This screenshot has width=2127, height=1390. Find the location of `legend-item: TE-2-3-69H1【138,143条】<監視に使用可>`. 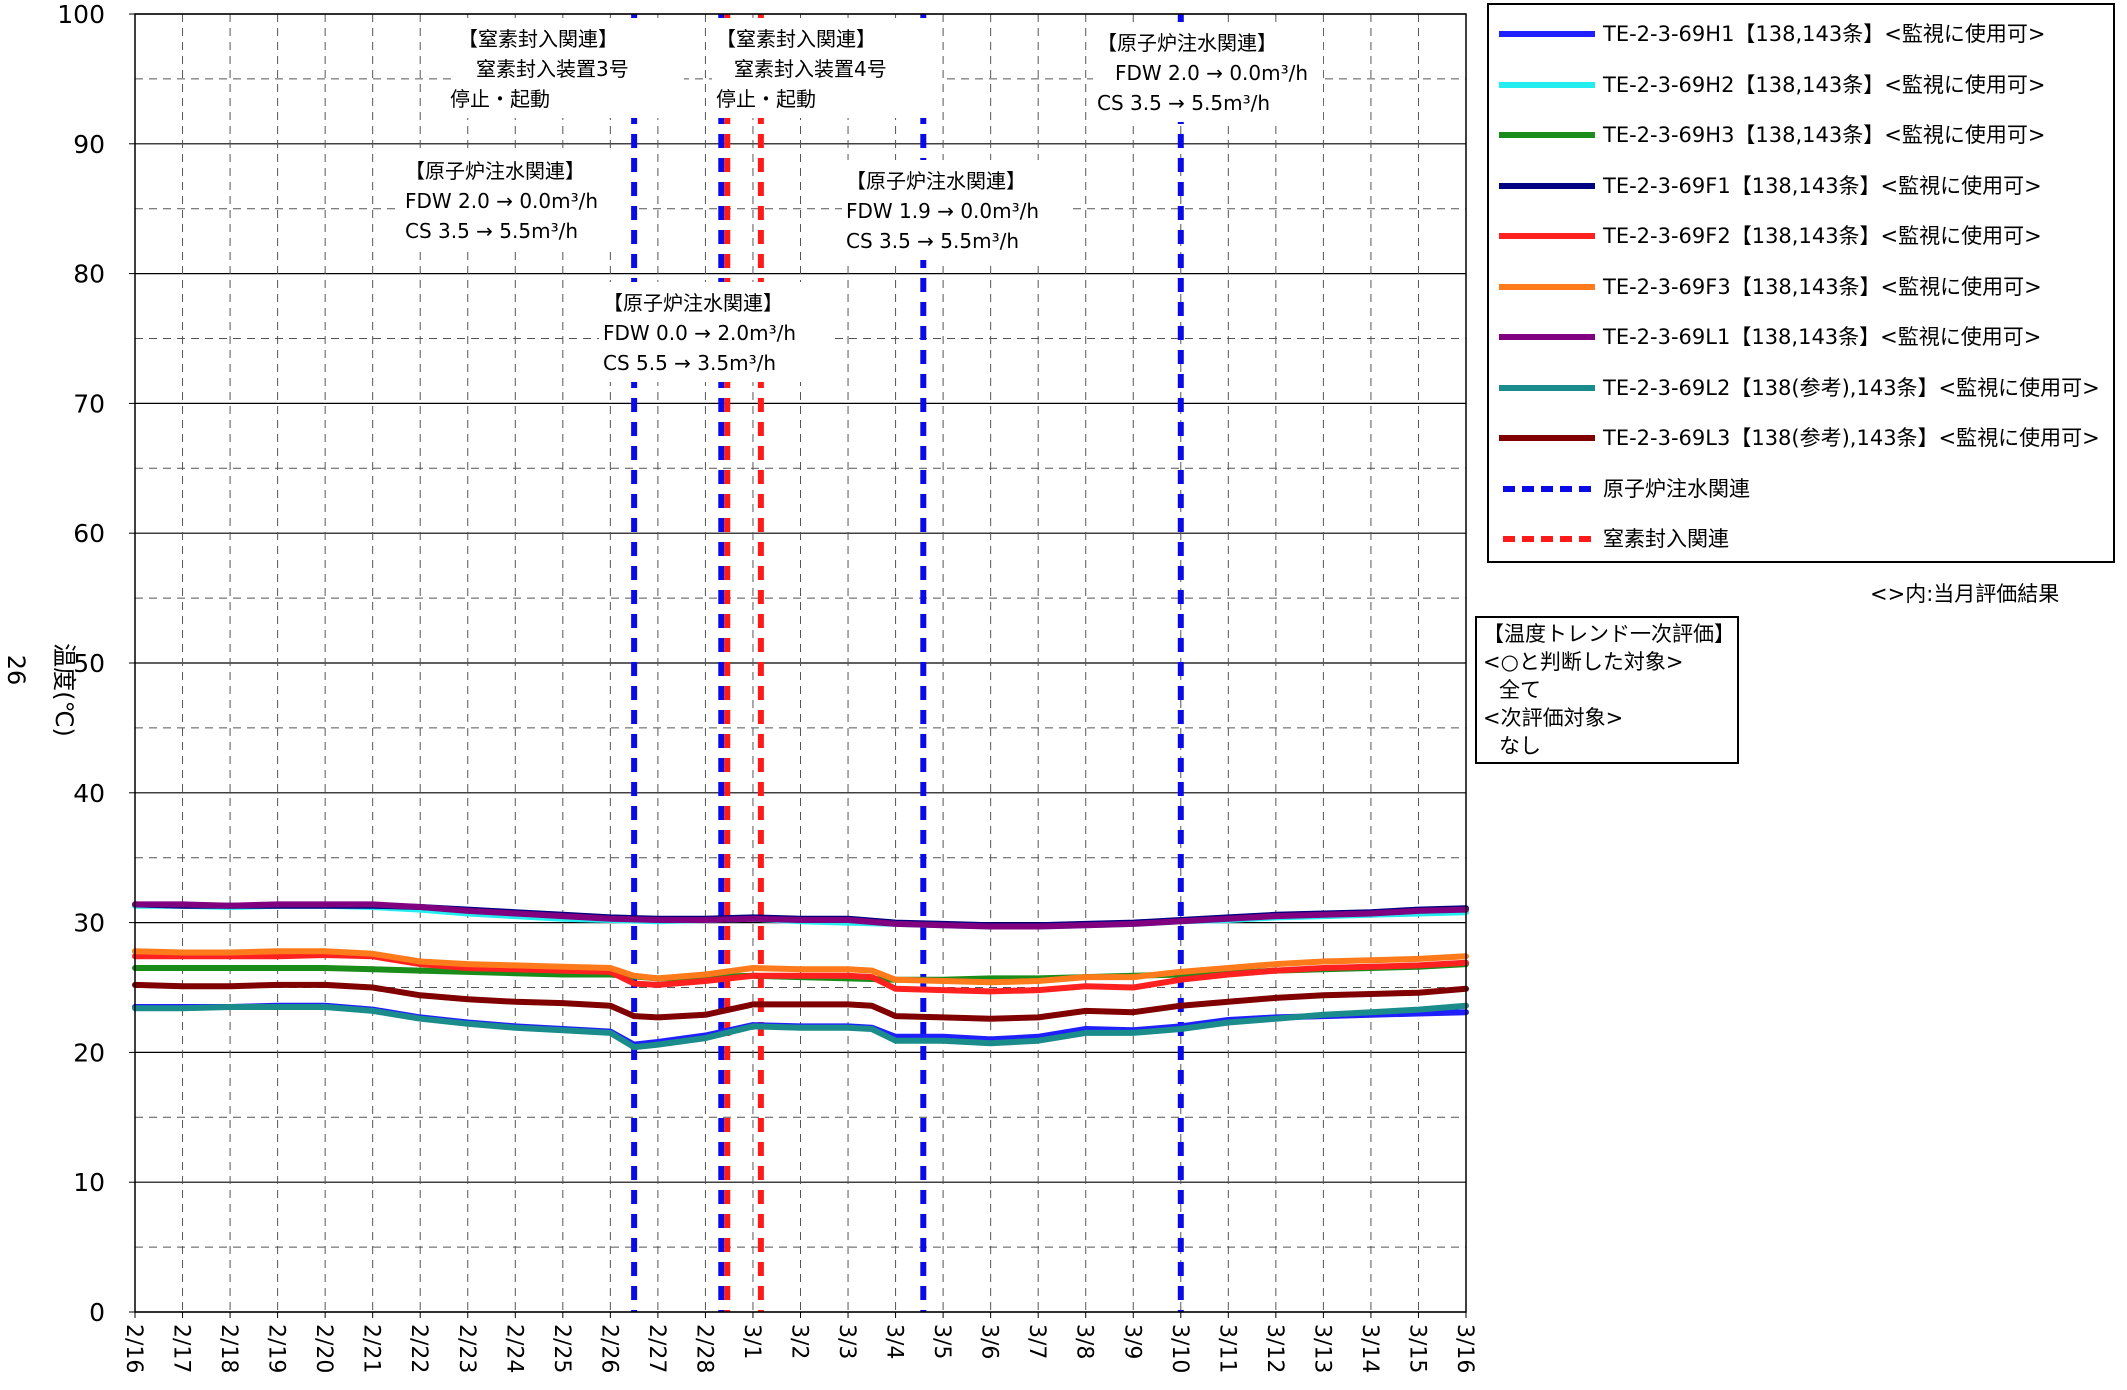

legend-item: TE-2-3-69H1【138,143条】<監視に使用可> is located at coordinates (1801, 33).